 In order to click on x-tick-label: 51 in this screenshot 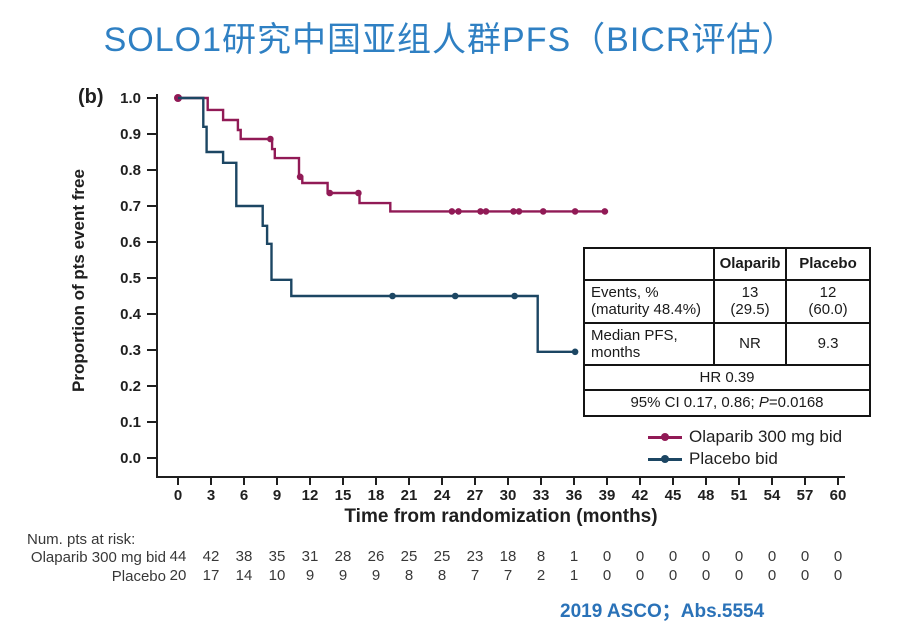, I will do `click(739, 495)`.